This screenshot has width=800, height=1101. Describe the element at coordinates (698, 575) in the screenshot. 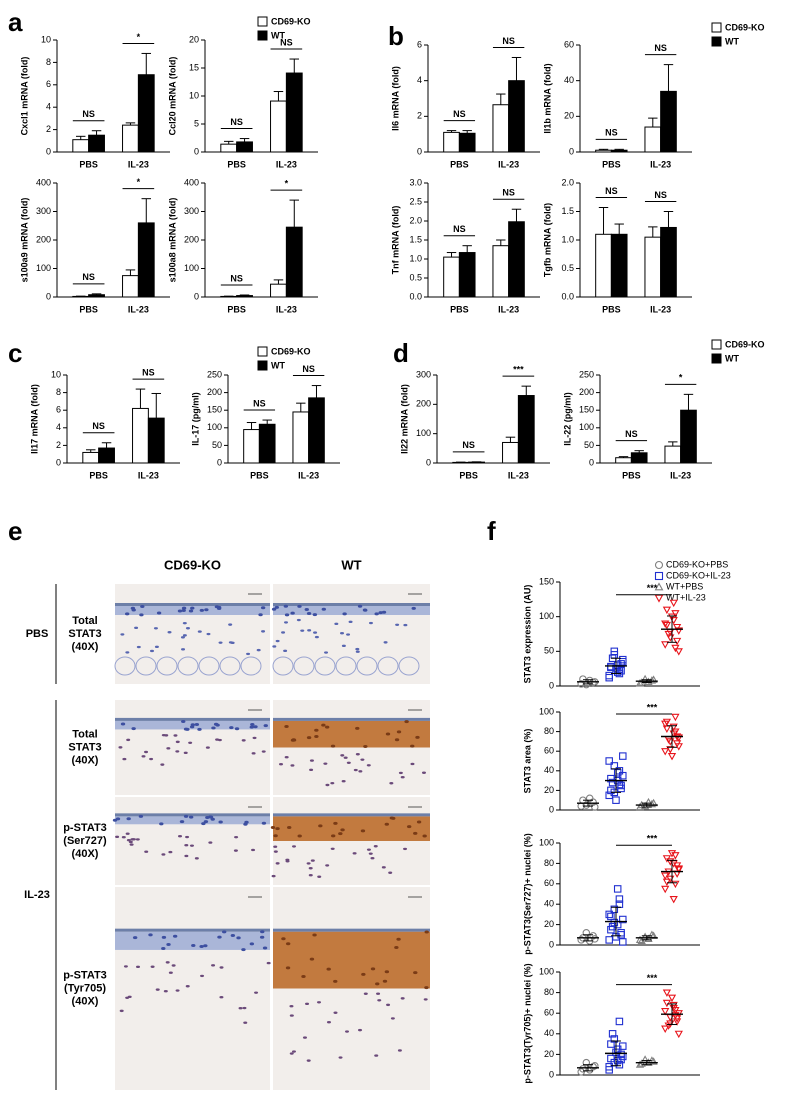

I see `legend-label: CD69-KO+IL-23` at that location.